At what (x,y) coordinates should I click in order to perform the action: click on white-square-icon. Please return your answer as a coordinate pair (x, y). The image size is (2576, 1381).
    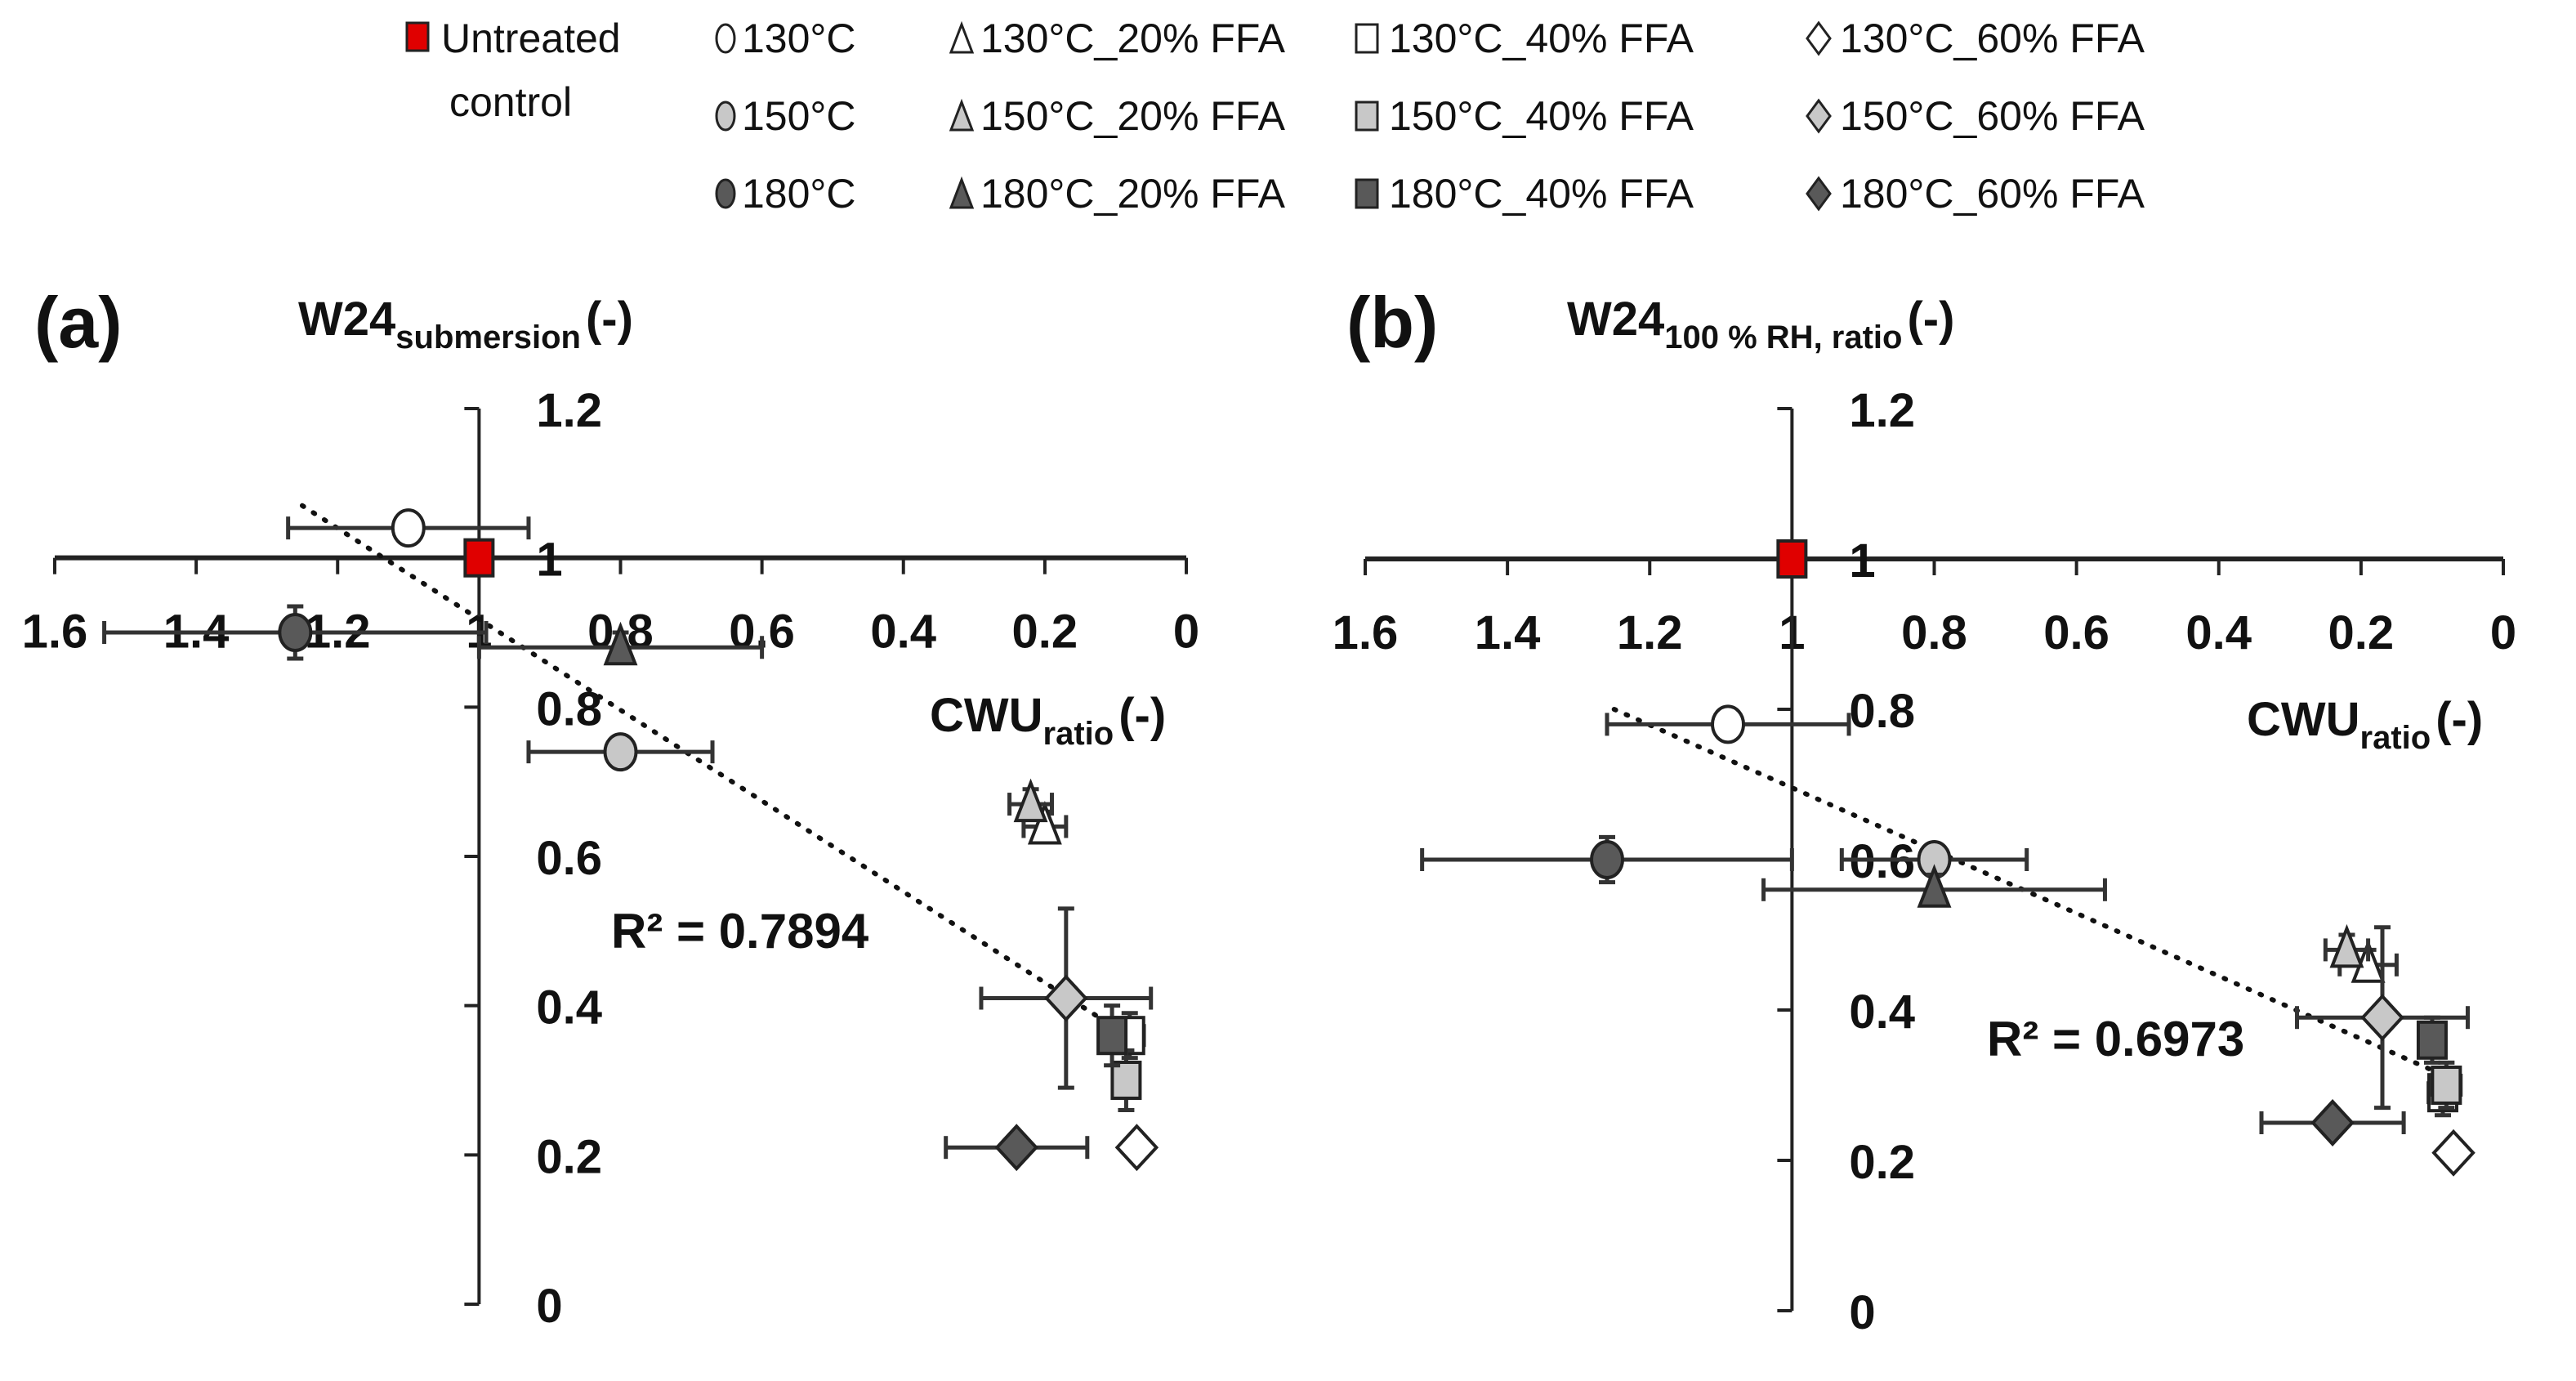
    Looking at the image, I should click on (1367, 38).